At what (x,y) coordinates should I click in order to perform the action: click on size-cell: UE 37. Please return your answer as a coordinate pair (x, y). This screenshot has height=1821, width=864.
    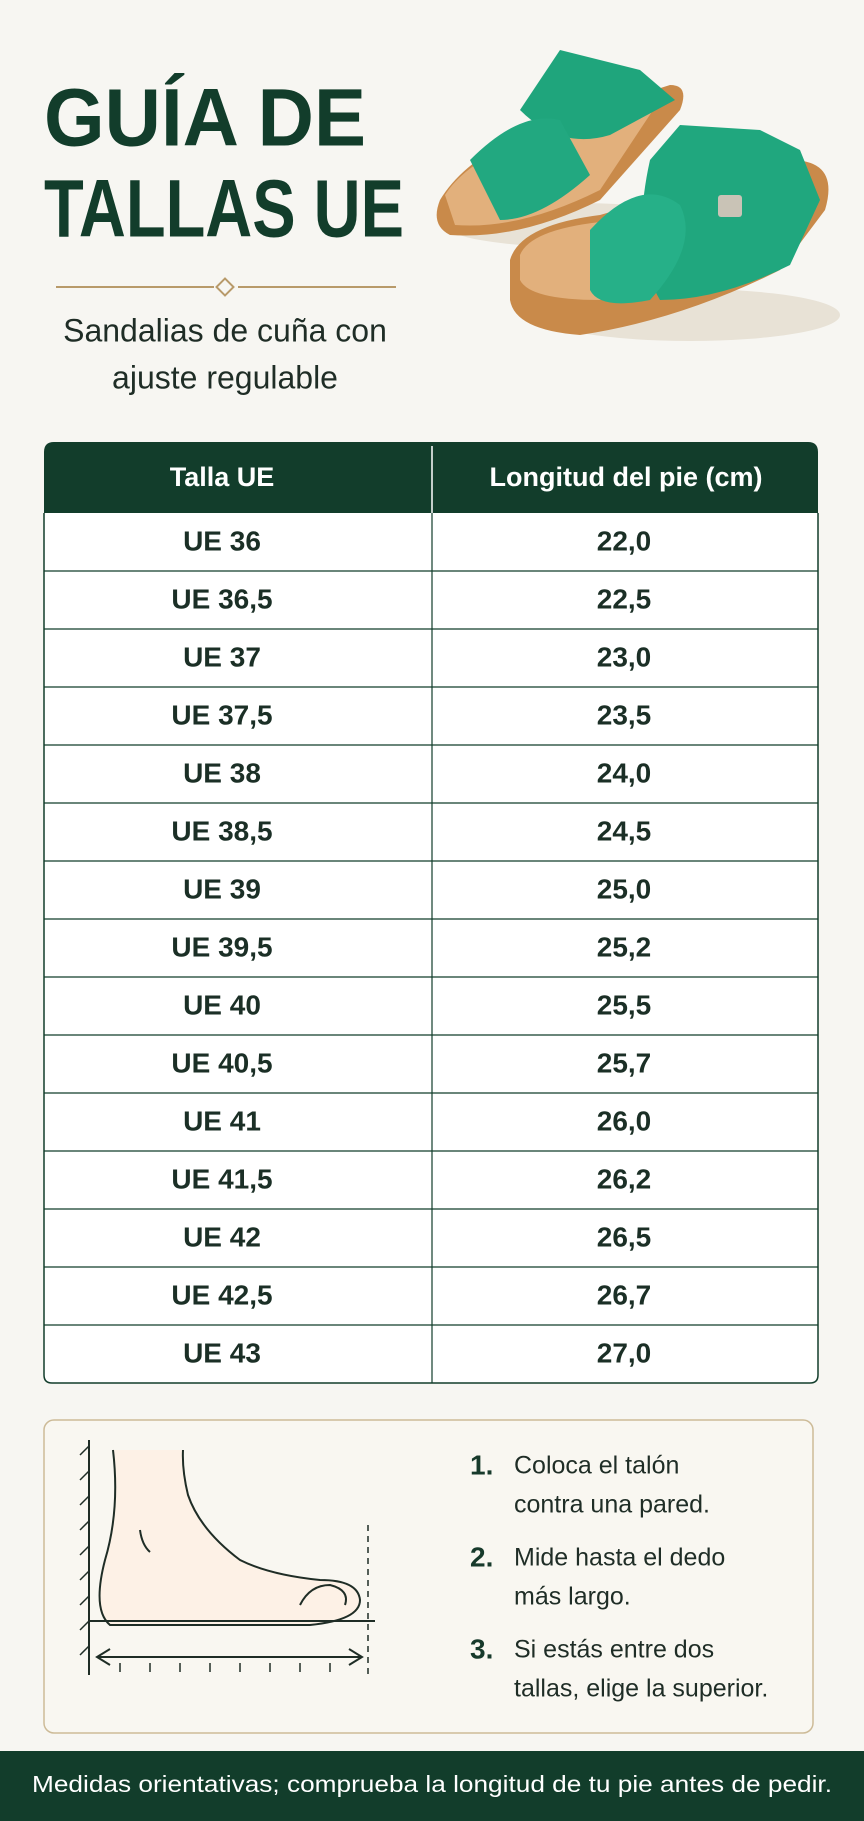
    Looking at the image, I should click on (222, 656).